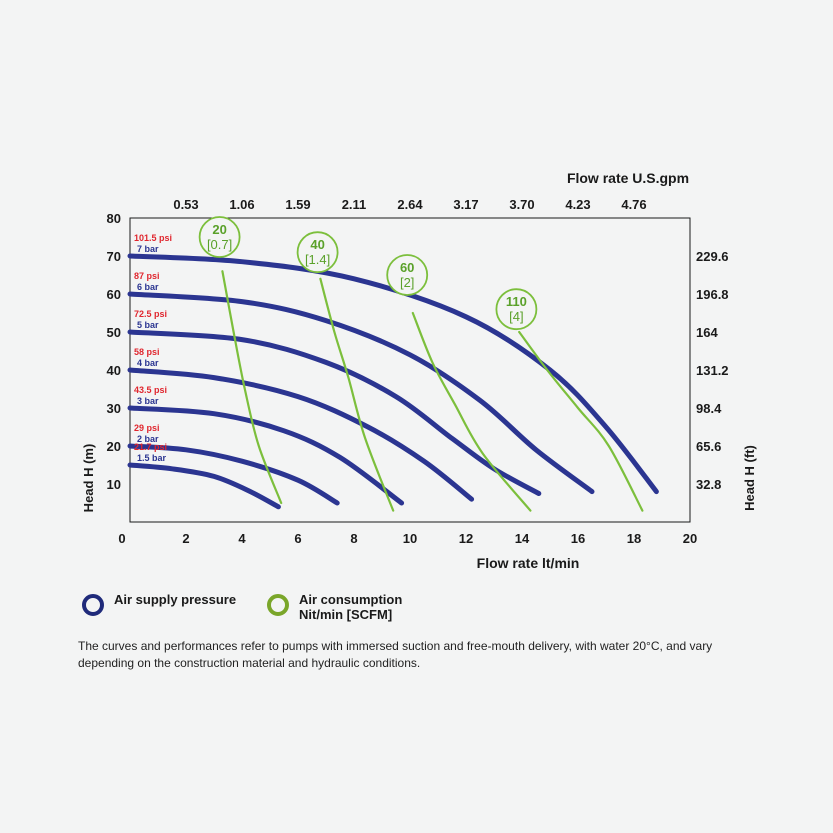 Image resolution: width=833 pixels, height=833 pixels. What do you see at coordinates (147, 352) in the screenshot?
I see `psi-label: 58 psi` at bounding box center [147, 352].